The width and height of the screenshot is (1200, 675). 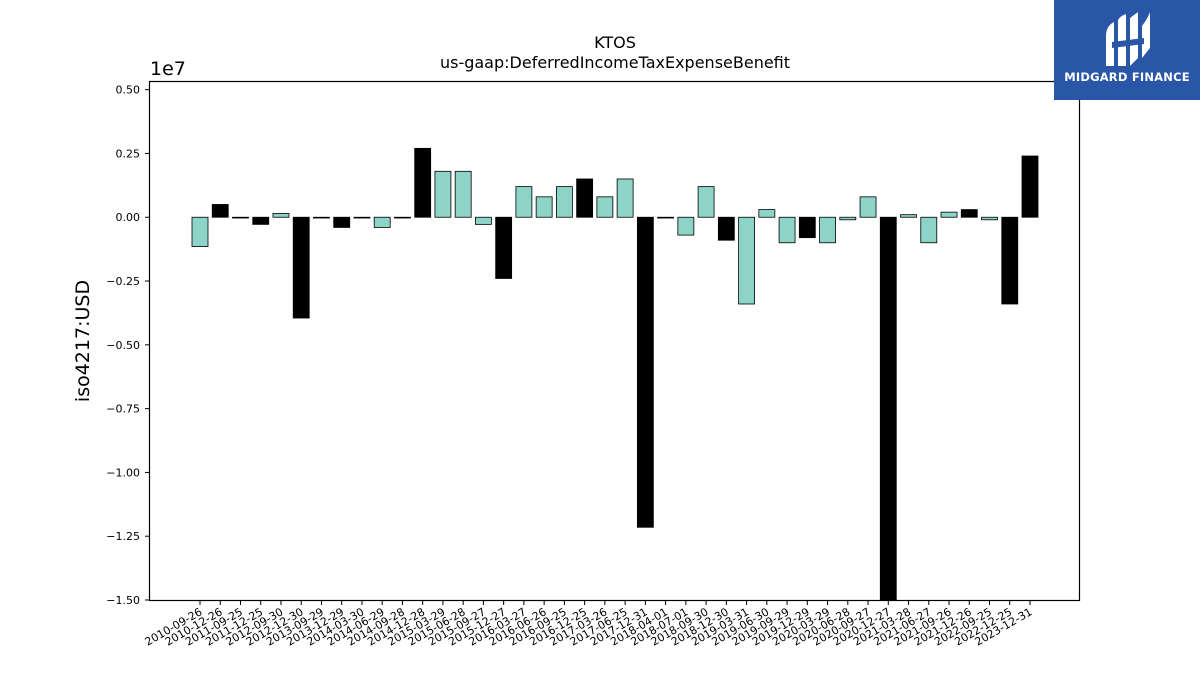 What do you see at coordinates (1127, 77) in the screenshot?
I see `logo-text: MIDGARD FINANCE` at bounding box center [1127, 77].